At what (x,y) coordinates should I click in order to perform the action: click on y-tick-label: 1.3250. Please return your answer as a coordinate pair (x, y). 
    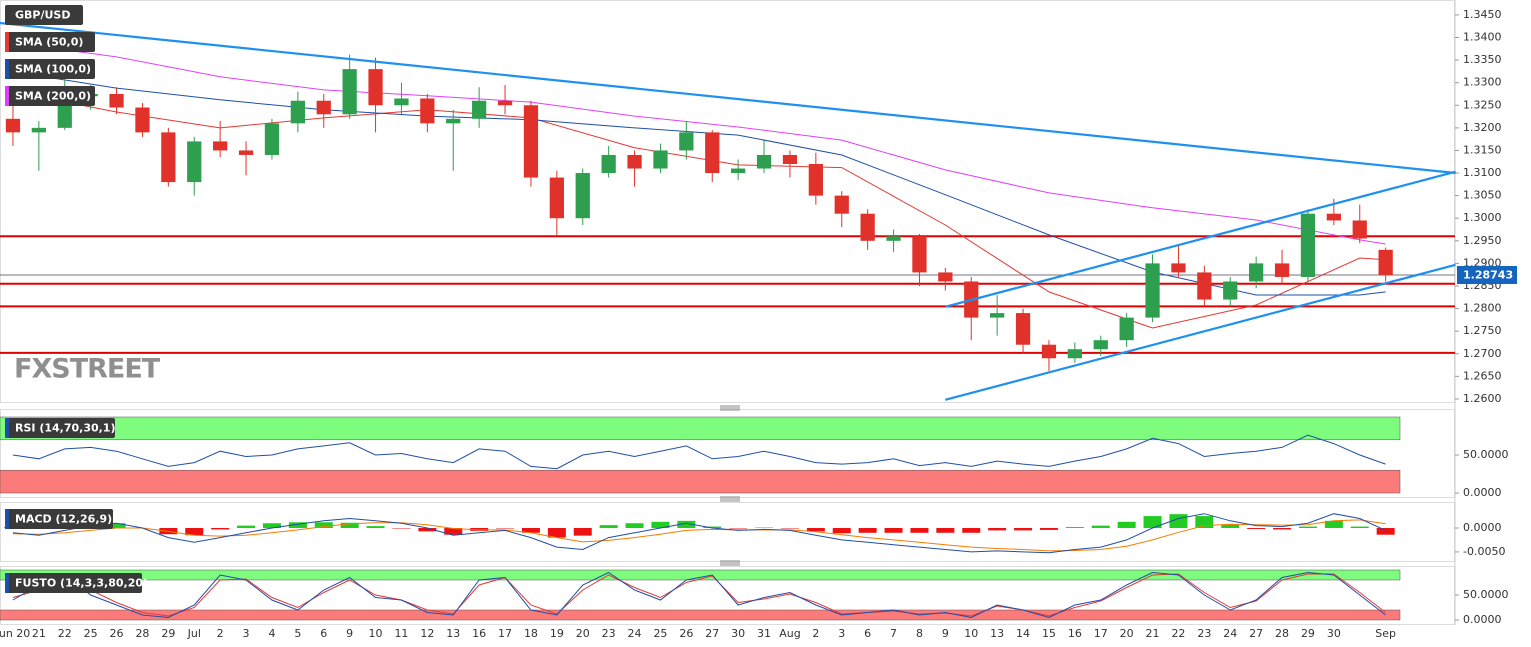
    Looking at the image, I should click on (1482, 104).